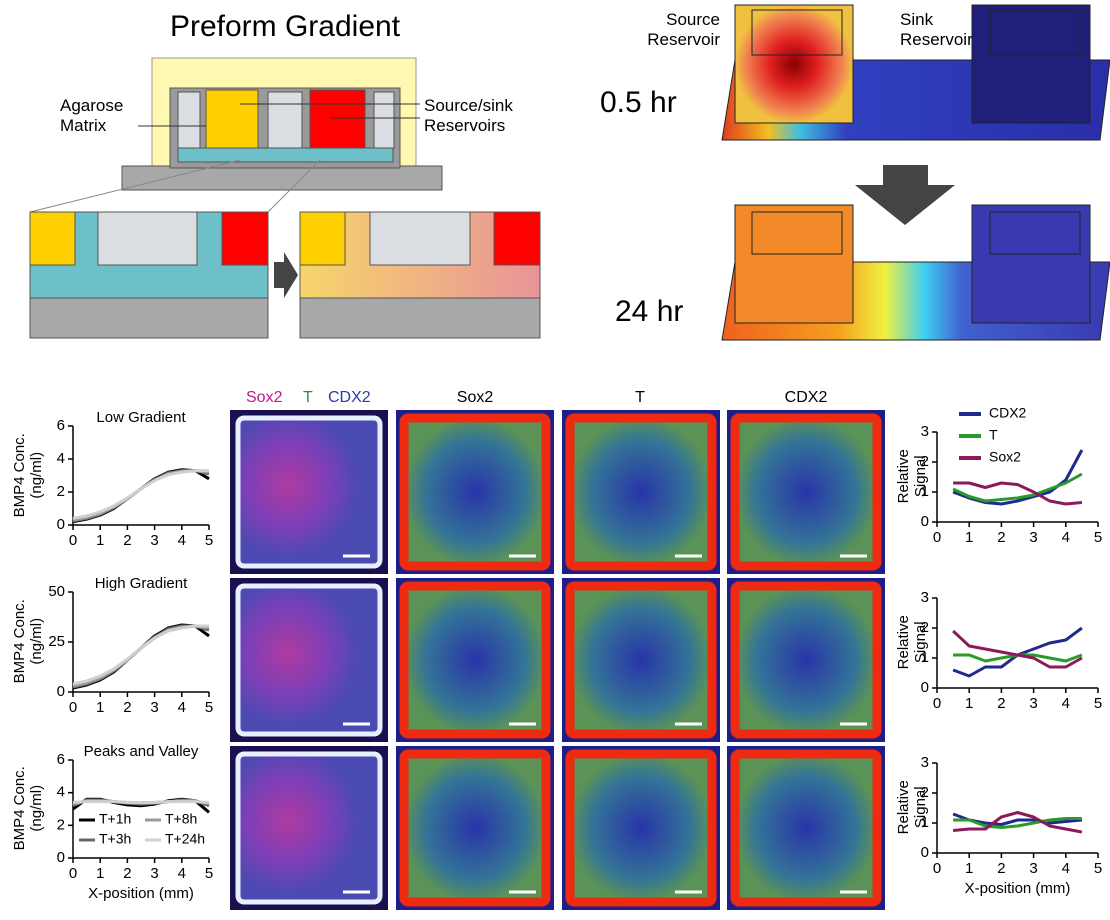 Image resolution: width=1110 pixels, height=920 pixels. What do you see at coordinates (56, 641) in the screenshot?
I see `y-tick-label: 25` at bounding box center [56, 641].